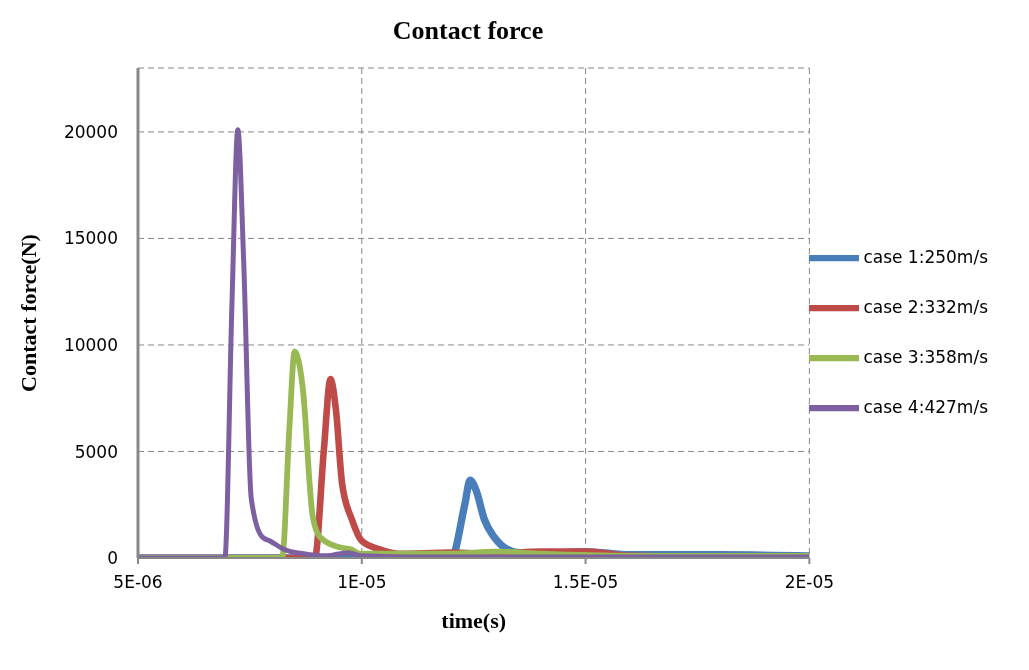 Image resolution: width=1029 pixels, height=670 pixels. What do you see at coordinates (362, 582) in the screenshot?
I see `x-tick-label: 1E-05` at bounding box center [362, 582].